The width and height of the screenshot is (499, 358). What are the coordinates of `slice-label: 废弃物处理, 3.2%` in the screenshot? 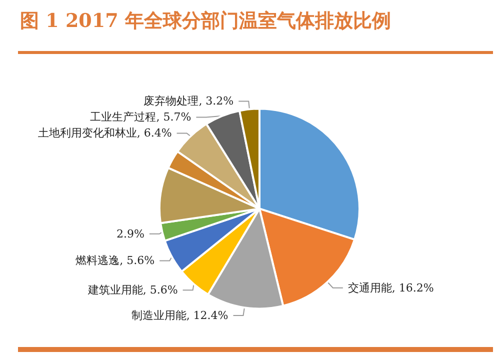 It's located at (189, 101).